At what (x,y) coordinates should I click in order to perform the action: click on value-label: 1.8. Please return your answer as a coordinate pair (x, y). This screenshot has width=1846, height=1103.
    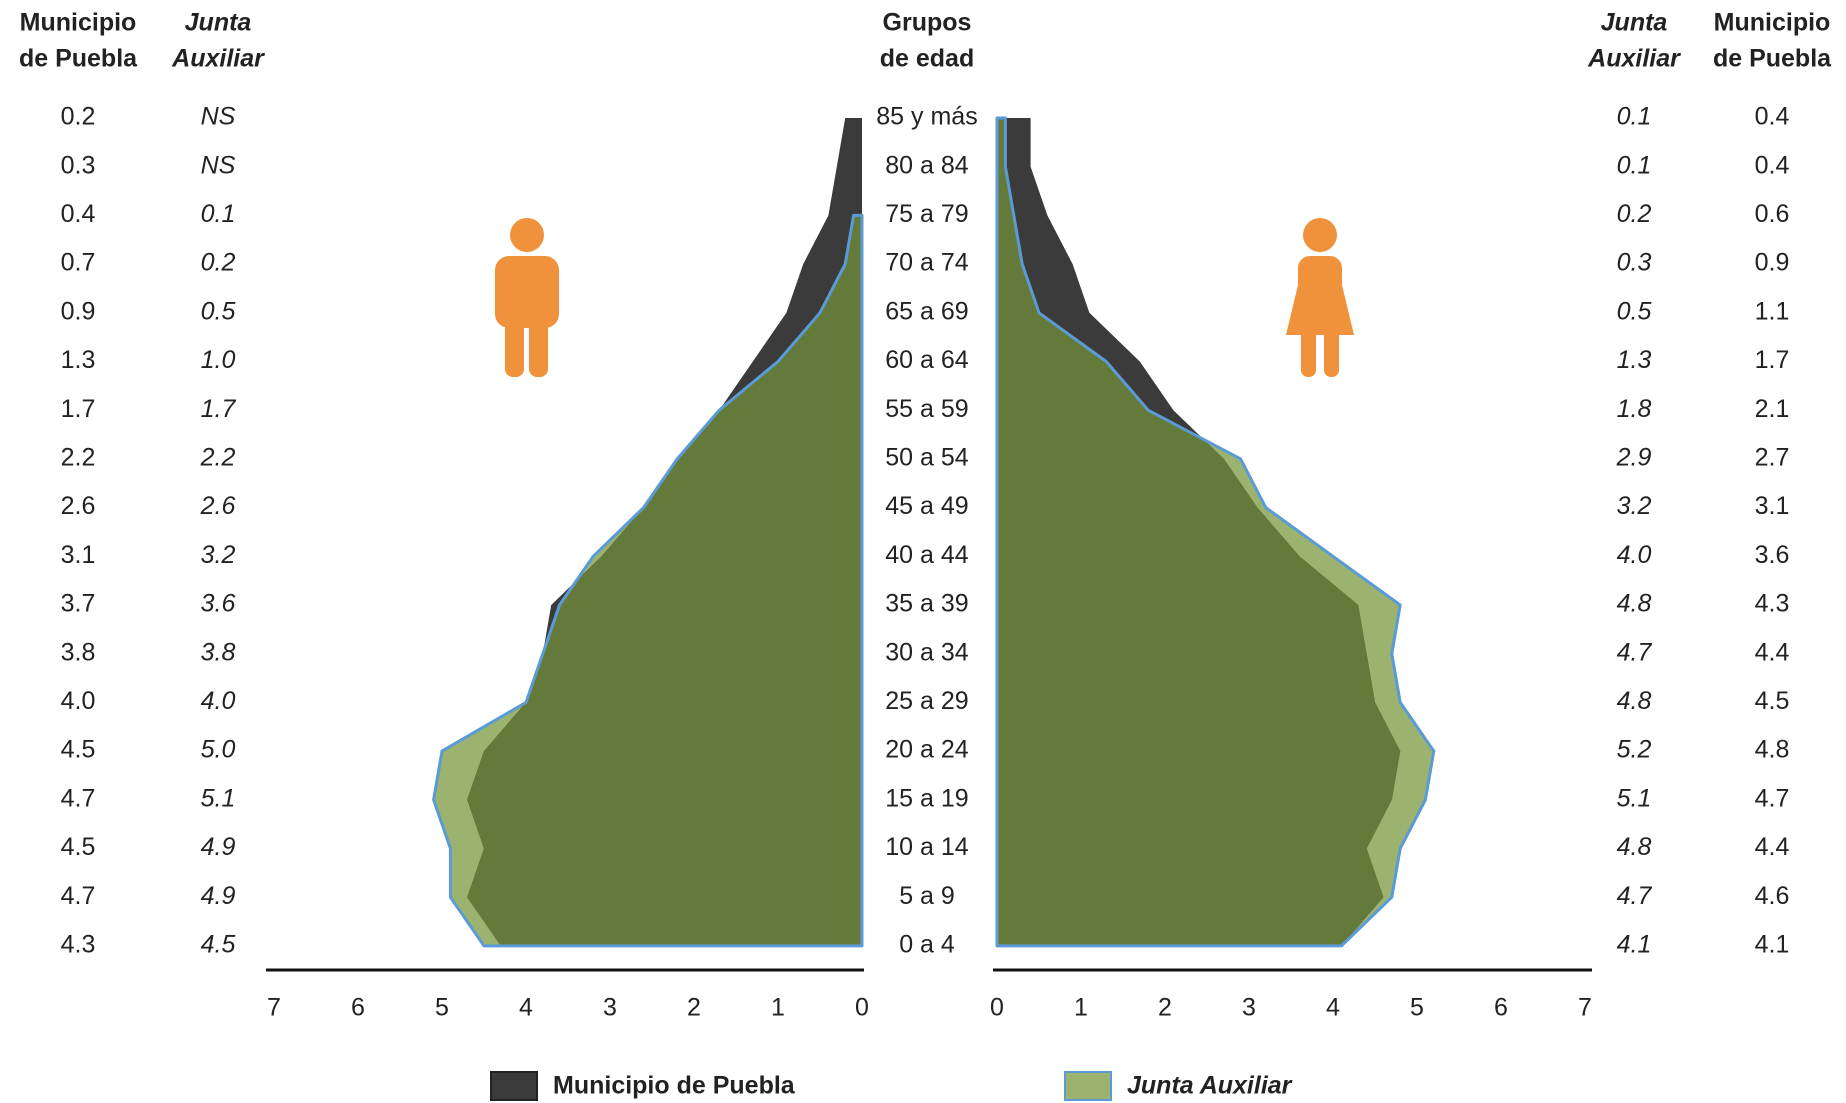
    Looking at the image, I should click on (1634, 409).